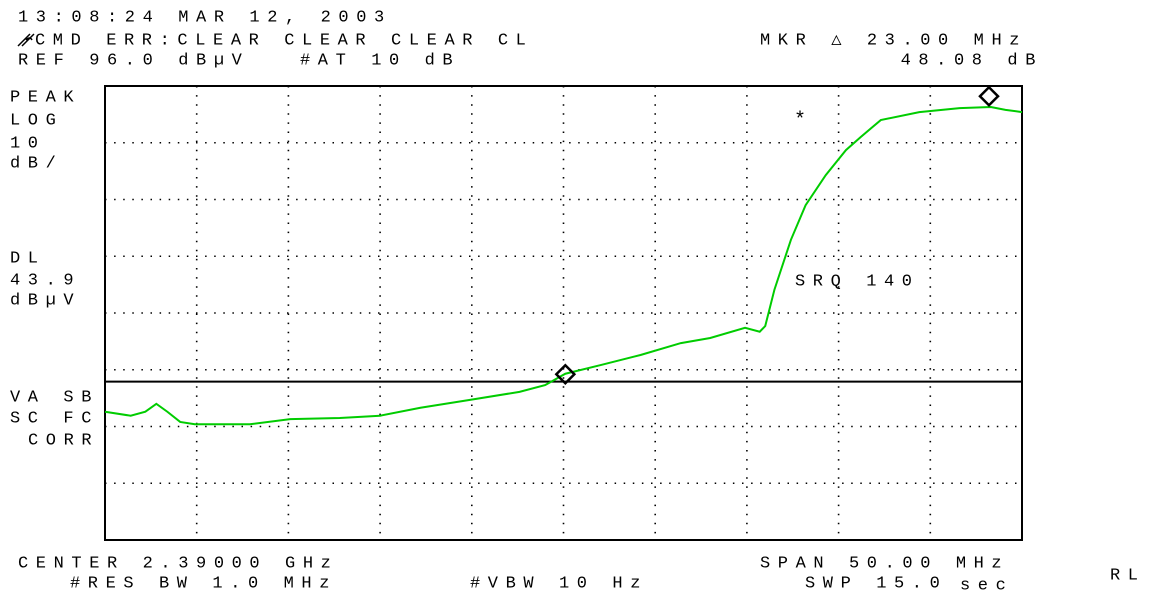 The height and width of the screenshot is (599, 1152). Describe the element at coordinates (876, 583) in the screenshot. I see `sweep: SWP 15.0` at that location.